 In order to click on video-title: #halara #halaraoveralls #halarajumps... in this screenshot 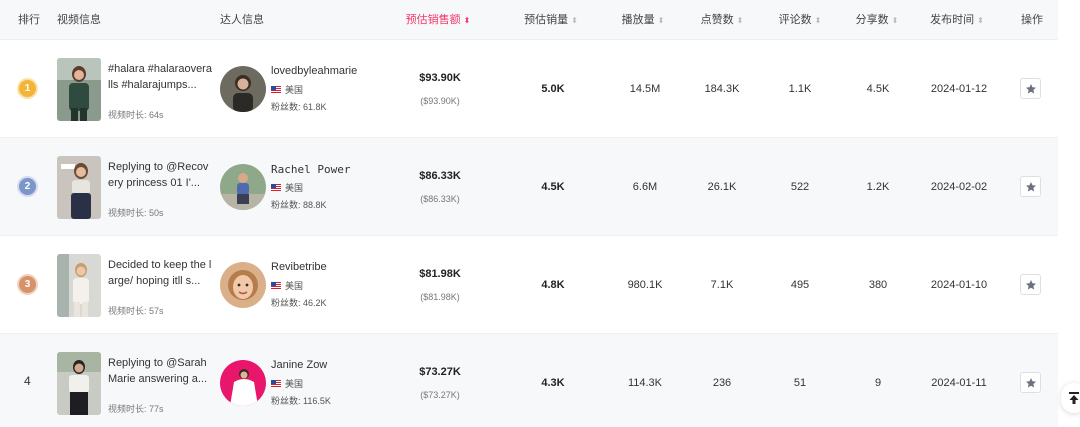, I will do `click(160, 77)`.